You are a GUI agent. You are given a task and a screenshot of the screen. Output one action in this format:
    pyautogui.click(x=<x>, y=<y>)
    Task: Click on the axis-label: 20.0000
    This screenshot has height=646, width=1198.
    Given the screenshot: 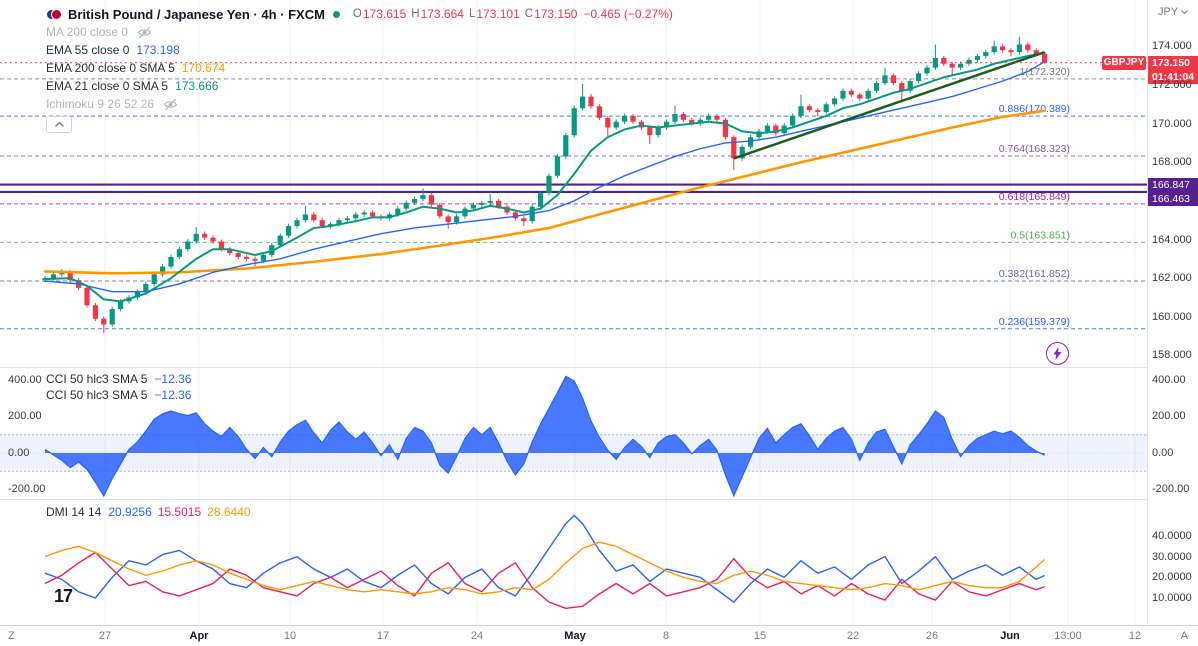 What is the action you would take?
    pyautogui.click(x=1172, y=577)
    